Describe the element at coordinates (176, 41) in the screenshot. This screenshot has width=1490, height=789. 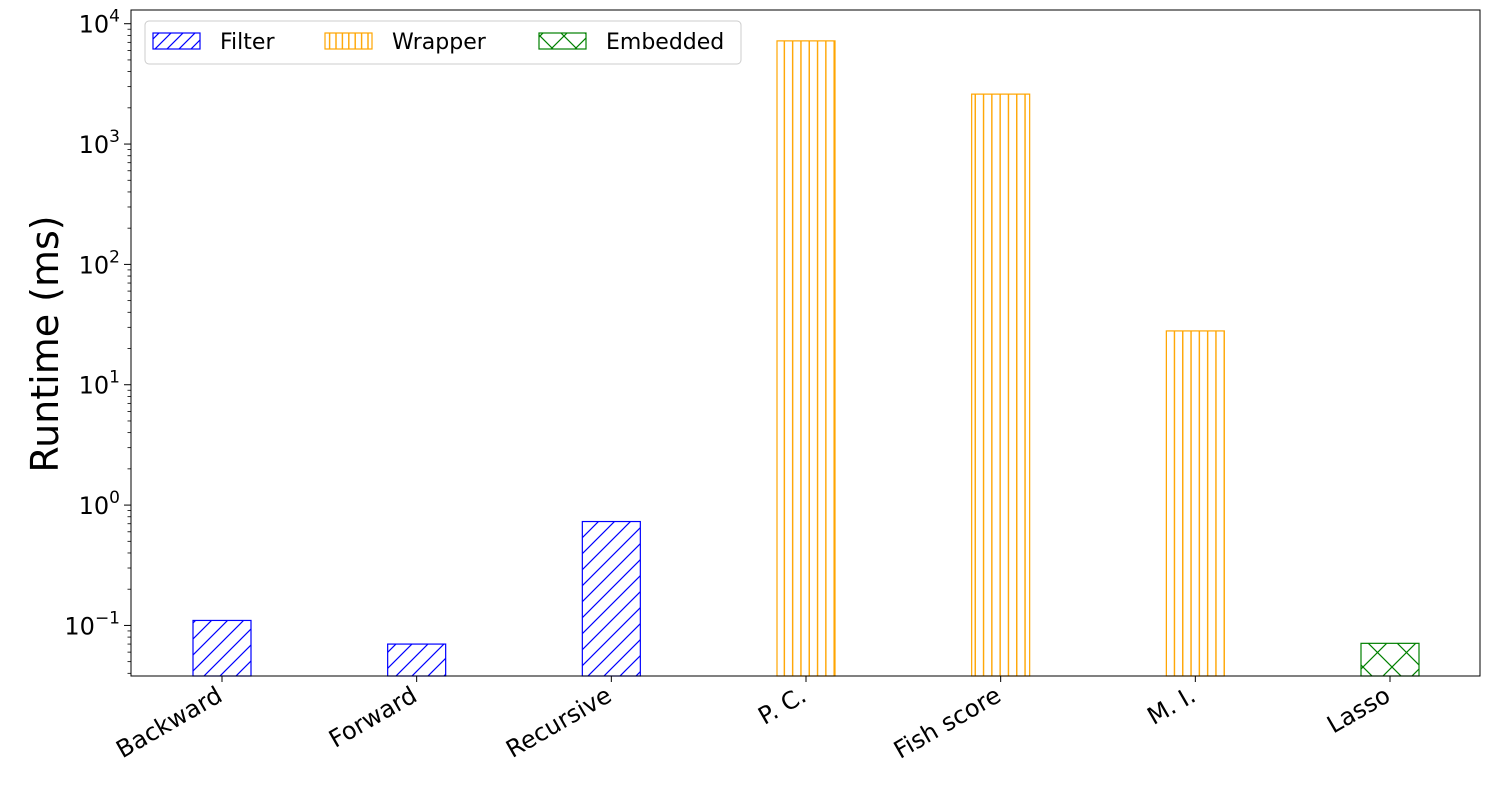
I see `legend-swatch-filter` at that location.